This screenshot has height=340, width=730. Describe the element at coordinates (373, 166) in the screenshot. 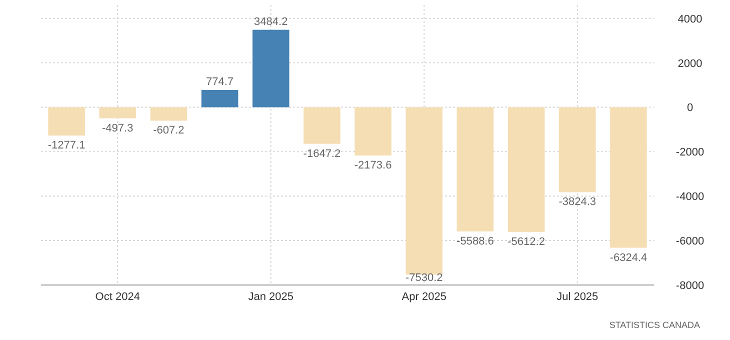

I see `data-label: -2173.6` at that location.